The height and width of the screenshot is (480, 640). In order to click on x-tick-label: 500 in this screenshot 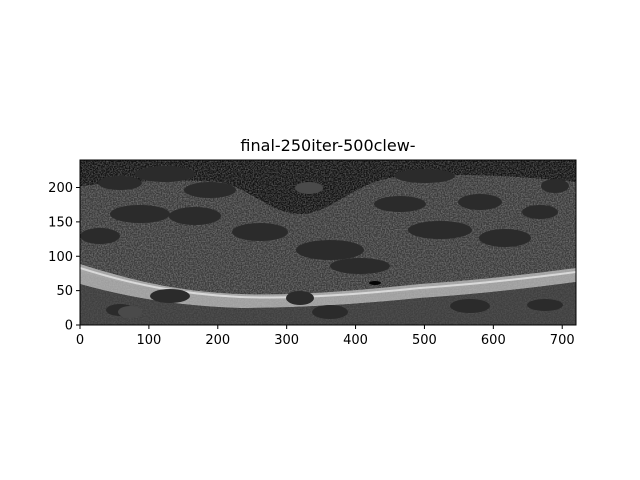, I will do `click(424, 340)`.